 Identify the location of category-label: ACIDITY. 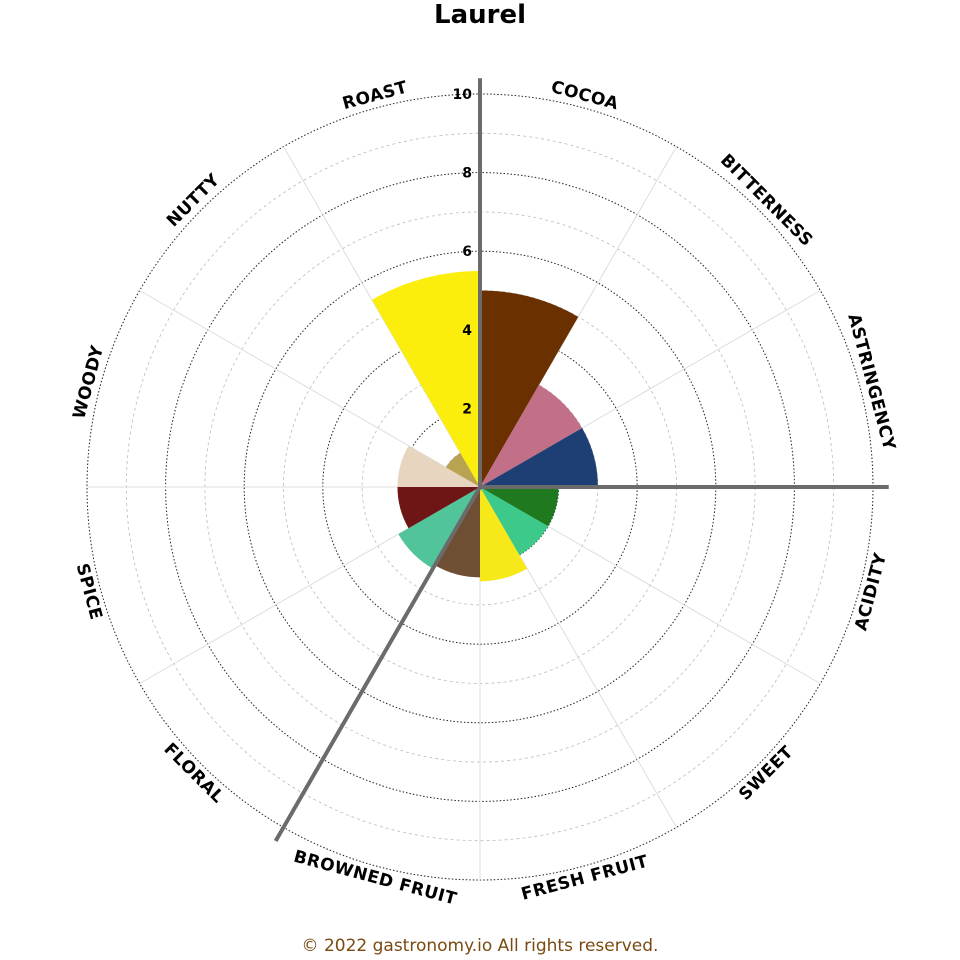
(871, 592).